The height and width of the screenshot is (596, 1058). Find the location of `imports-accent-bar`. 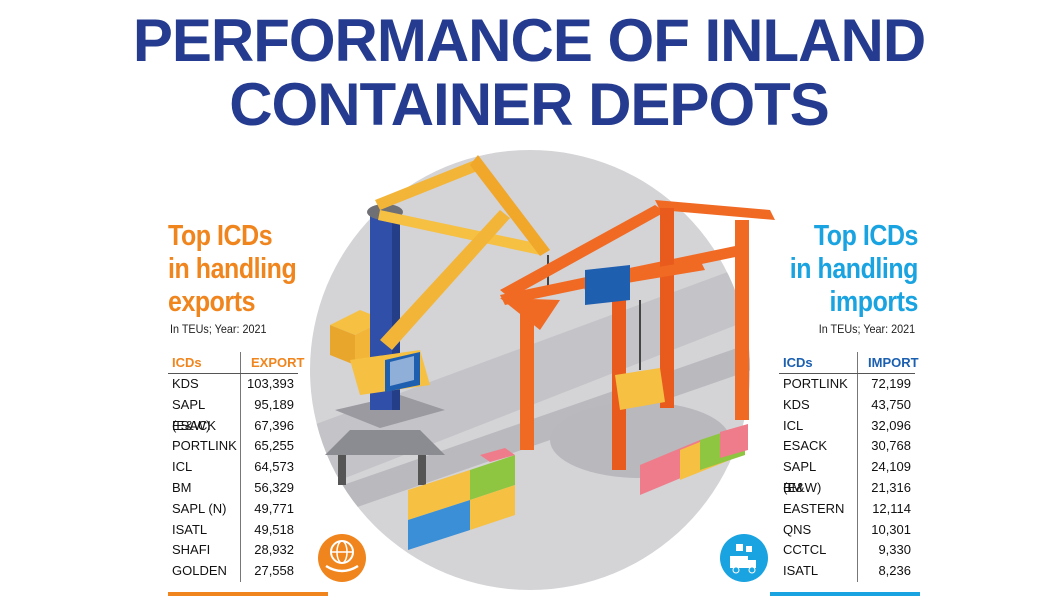

imports-accent-bar is located at coordinates (845, 594).